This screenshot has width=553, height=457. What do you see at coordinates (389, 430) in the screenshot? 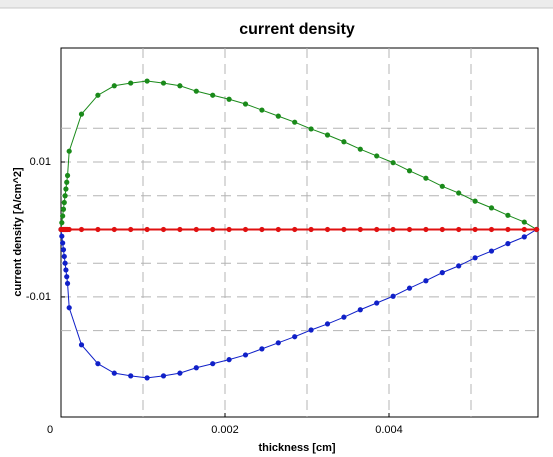
I see `x-tick-label: 0.004` at bounding box center [389, 430].